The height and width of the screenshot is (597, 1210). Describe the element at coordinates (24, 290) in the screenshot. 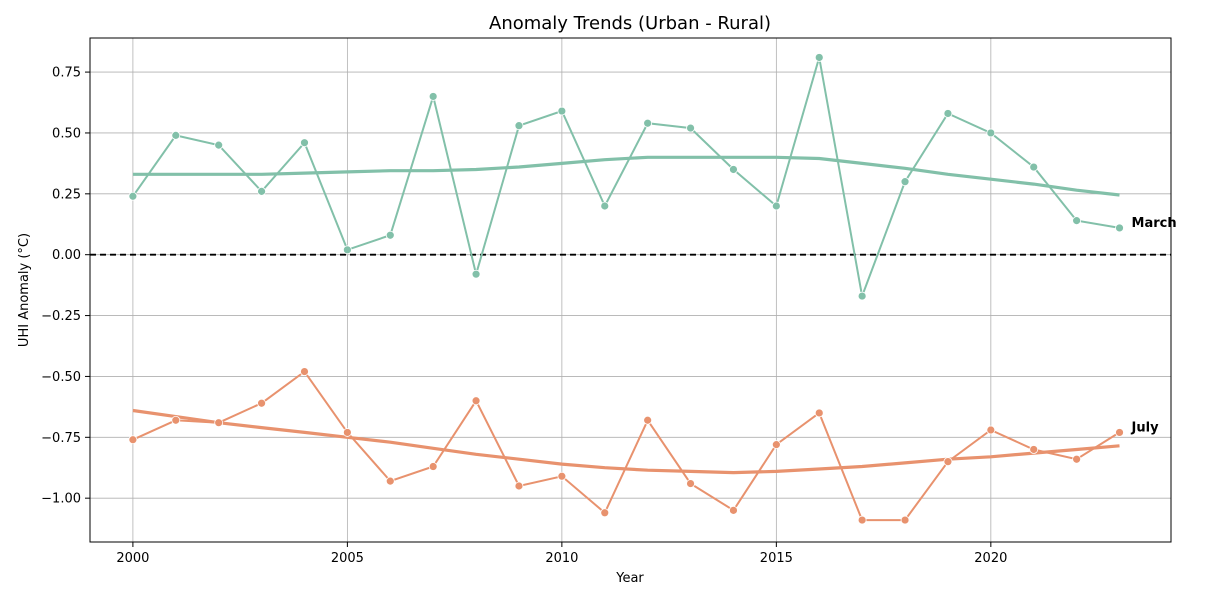

I see `y-axis-label: UHI Anomaly (°C)` at that location.